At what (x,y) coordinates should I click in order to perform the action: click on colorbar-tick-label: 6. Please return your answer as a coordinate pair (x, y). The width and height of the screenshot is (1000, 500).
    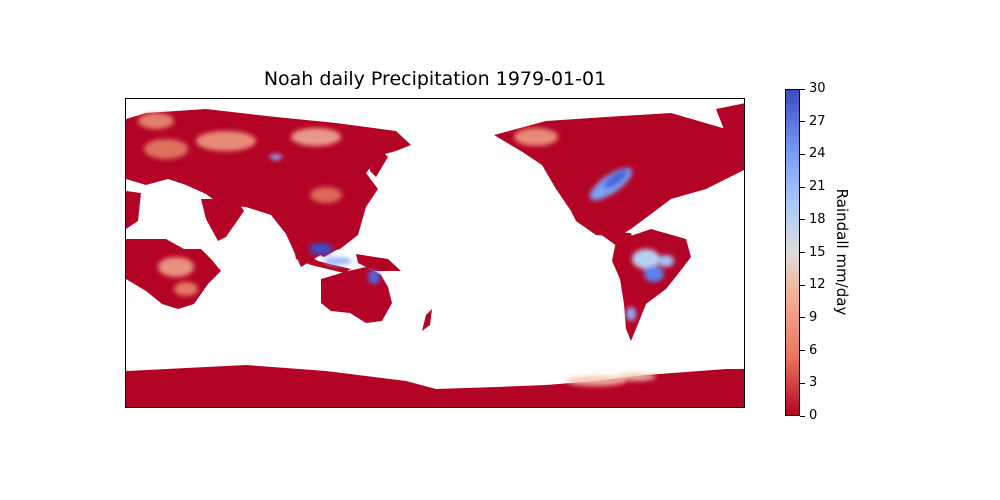
    Looking at the image, I should click on (813, 350).